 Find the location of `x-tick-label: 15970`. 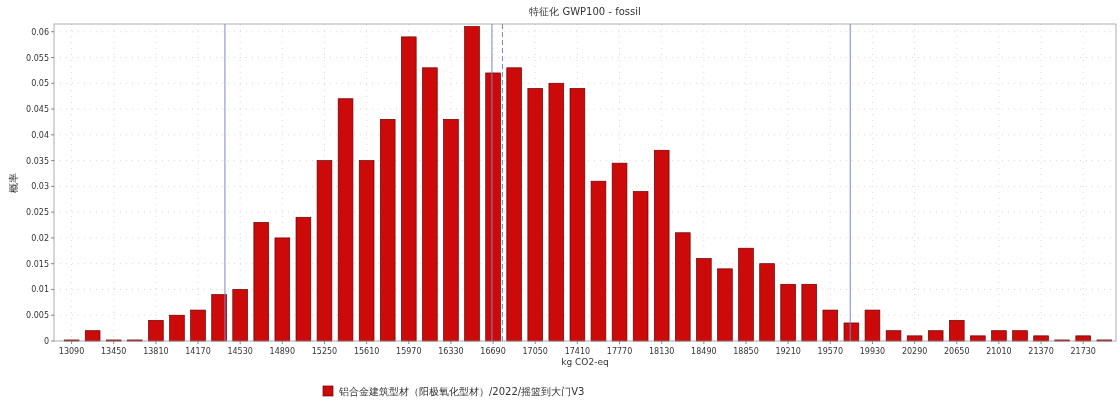

x-tick-label: 15970 is located at coordinates (409, 351).